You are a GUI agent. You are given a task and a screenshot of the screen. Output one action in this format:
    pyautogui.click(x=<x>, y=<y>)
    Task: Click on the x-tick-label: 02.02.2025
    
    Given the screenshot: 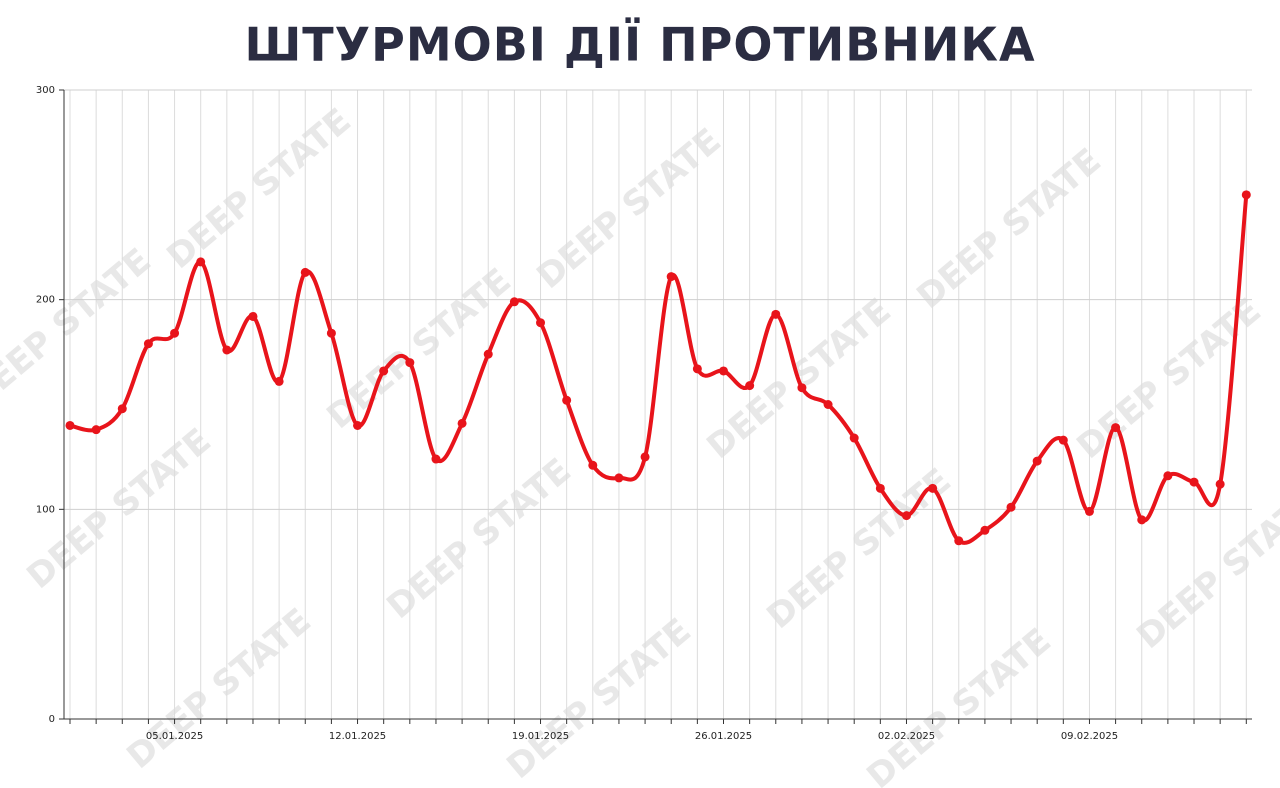 What is the action you would take?
    pyautogui.click(x=906, y=736)
    